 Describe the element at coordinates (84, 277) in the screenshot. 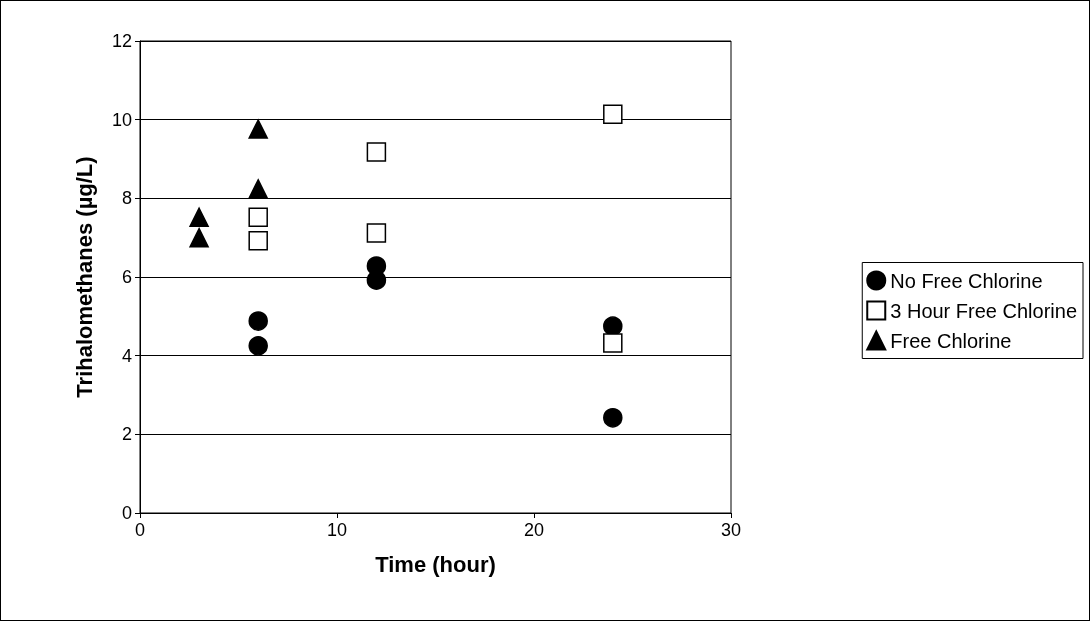

I see `y-axis-title: Trihalomethanes (µg/L)` at that location.